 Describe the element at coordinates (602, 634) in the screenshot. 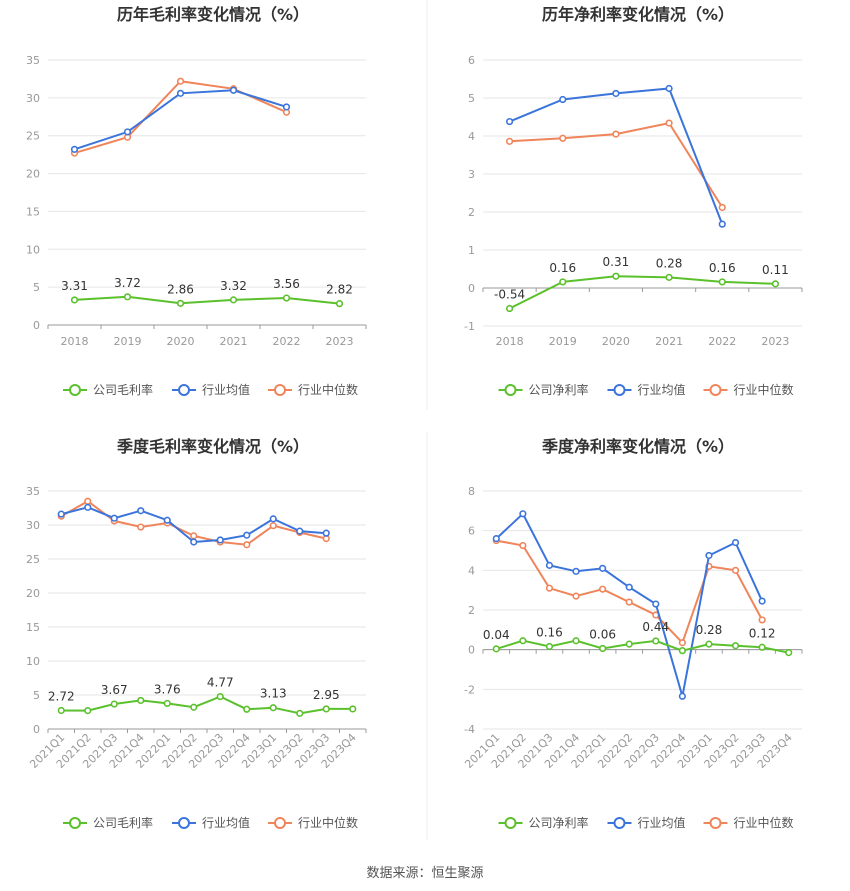

I see `data-label: 0.06` at that location.